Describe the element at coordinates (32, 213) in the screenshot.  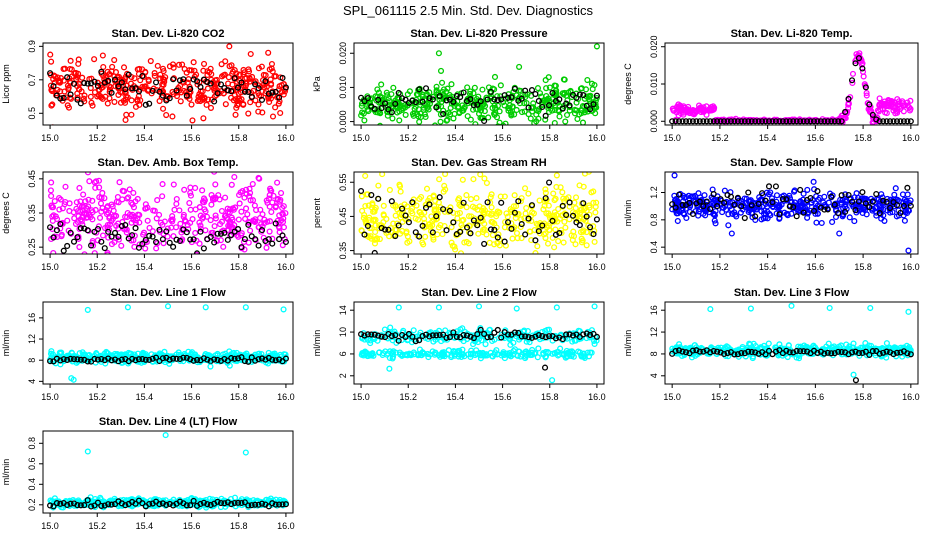
I see `y-tick-label: 0.35` at that location.